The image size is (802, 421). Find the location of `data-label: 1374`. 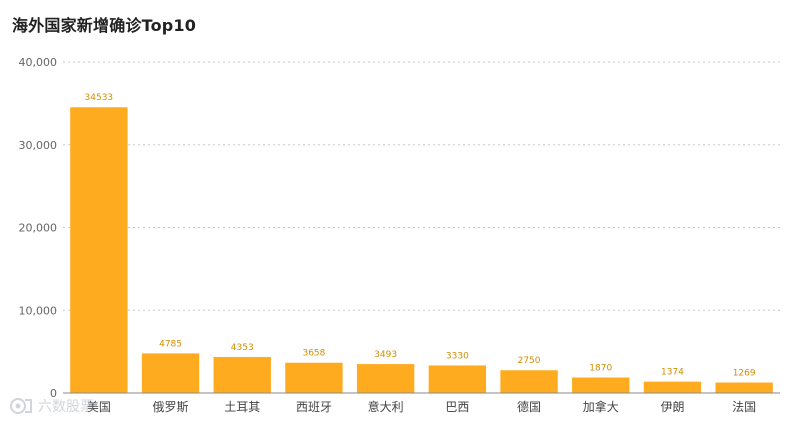

data-label: 1374 is located at coordinates (672, 373).